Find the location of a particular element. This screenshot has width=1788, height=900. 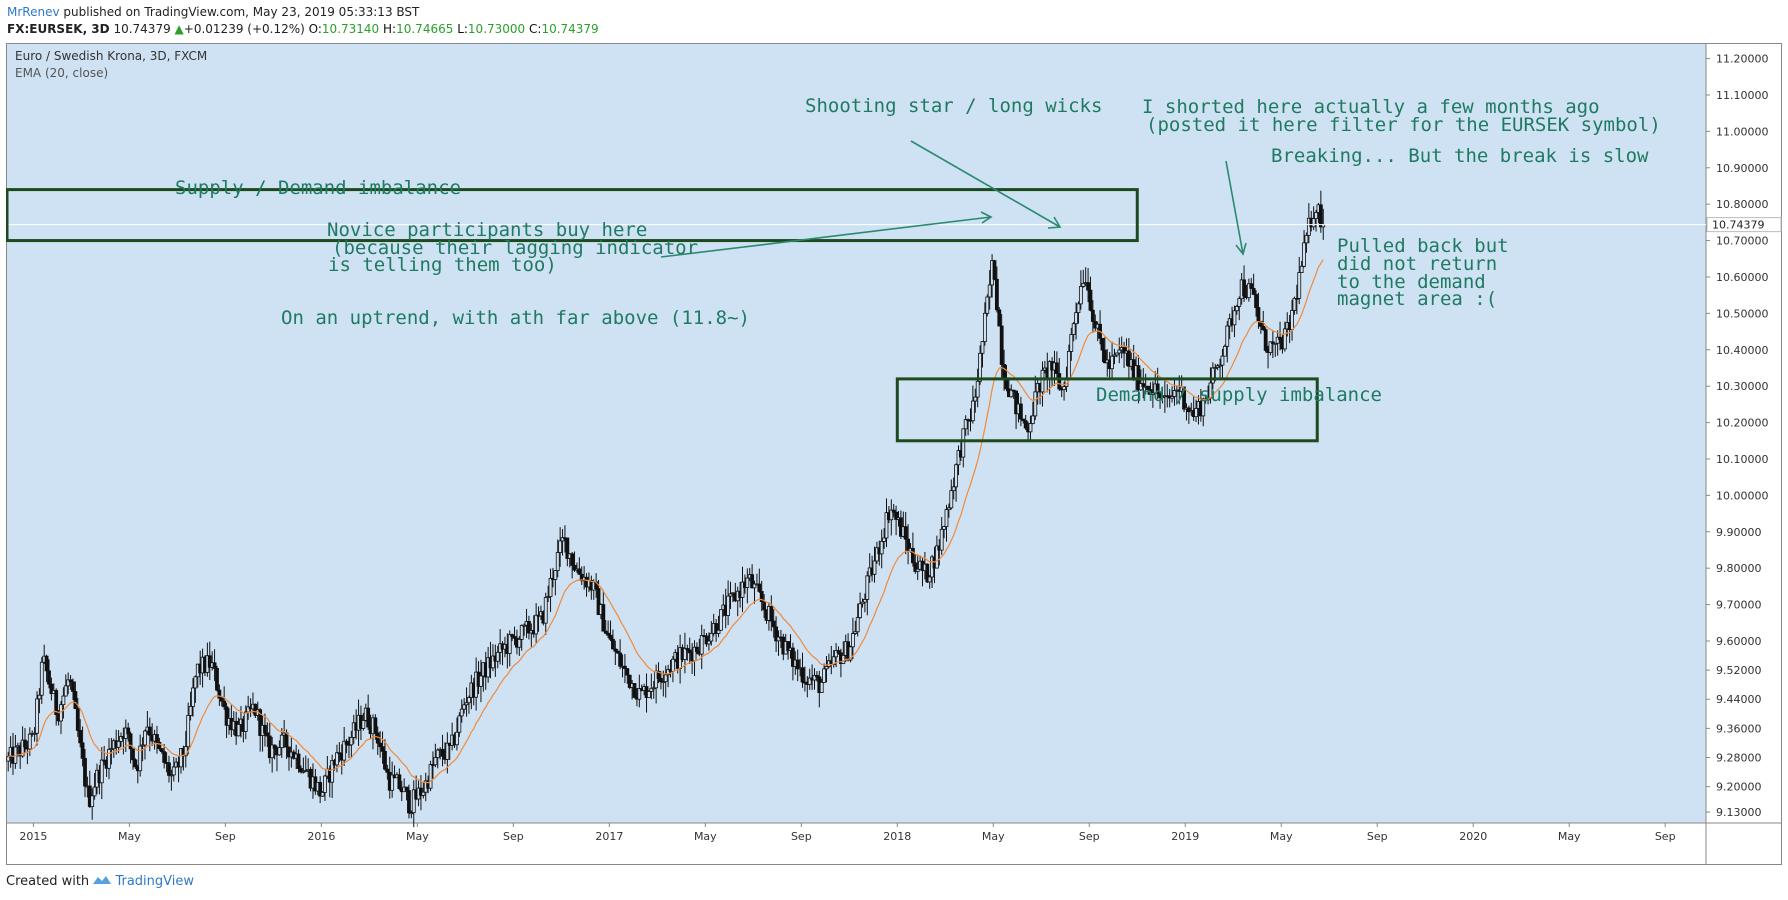

annotation-shorted-line1: I shorted here actually a few months ago is located at coordinates (1371, 107).